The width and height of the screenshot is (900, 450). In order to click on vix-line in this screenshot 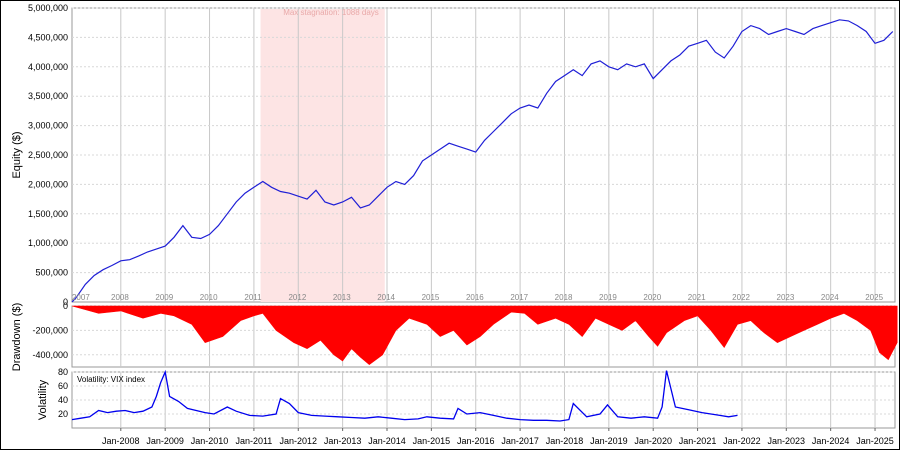, I will do `click(404, 395)`.